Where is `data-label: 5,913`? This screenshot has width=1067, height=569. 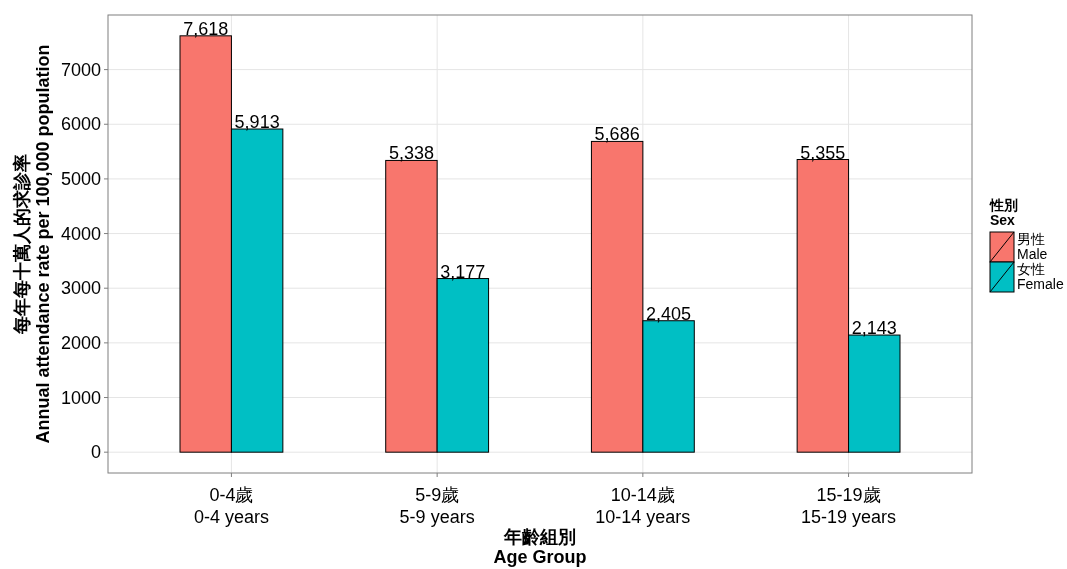
data-label: 5,913 is located at coordinates (257, 122).